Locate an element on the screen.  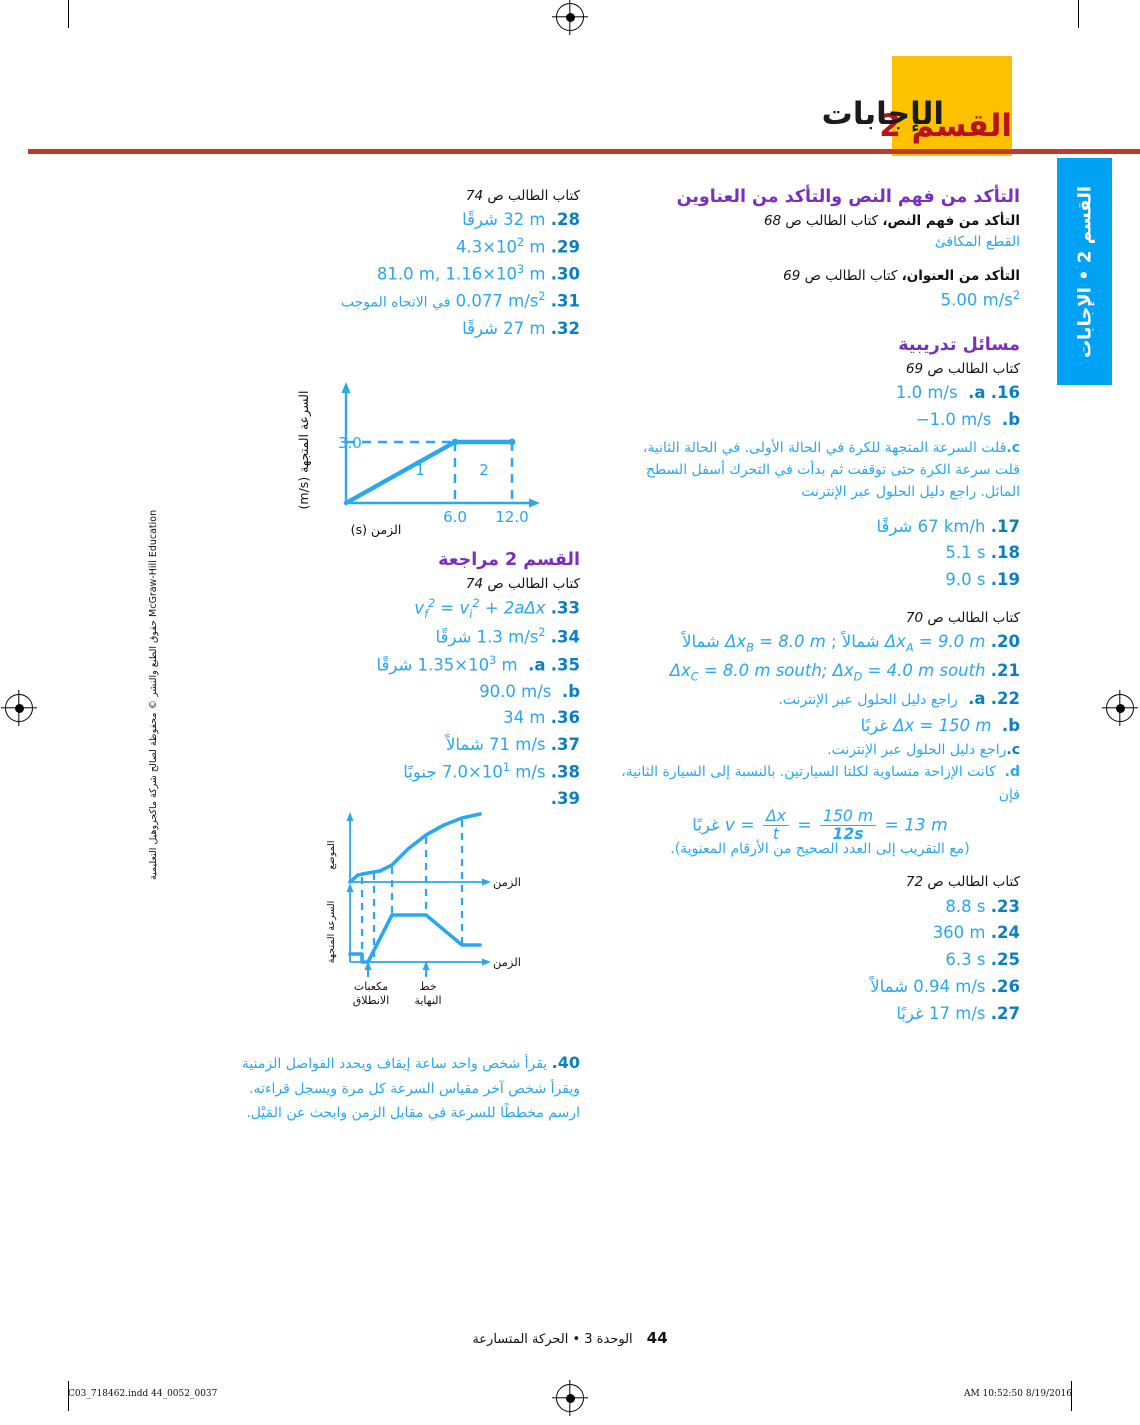
answer-item-39: 39. is located at coordinates (565, 799).